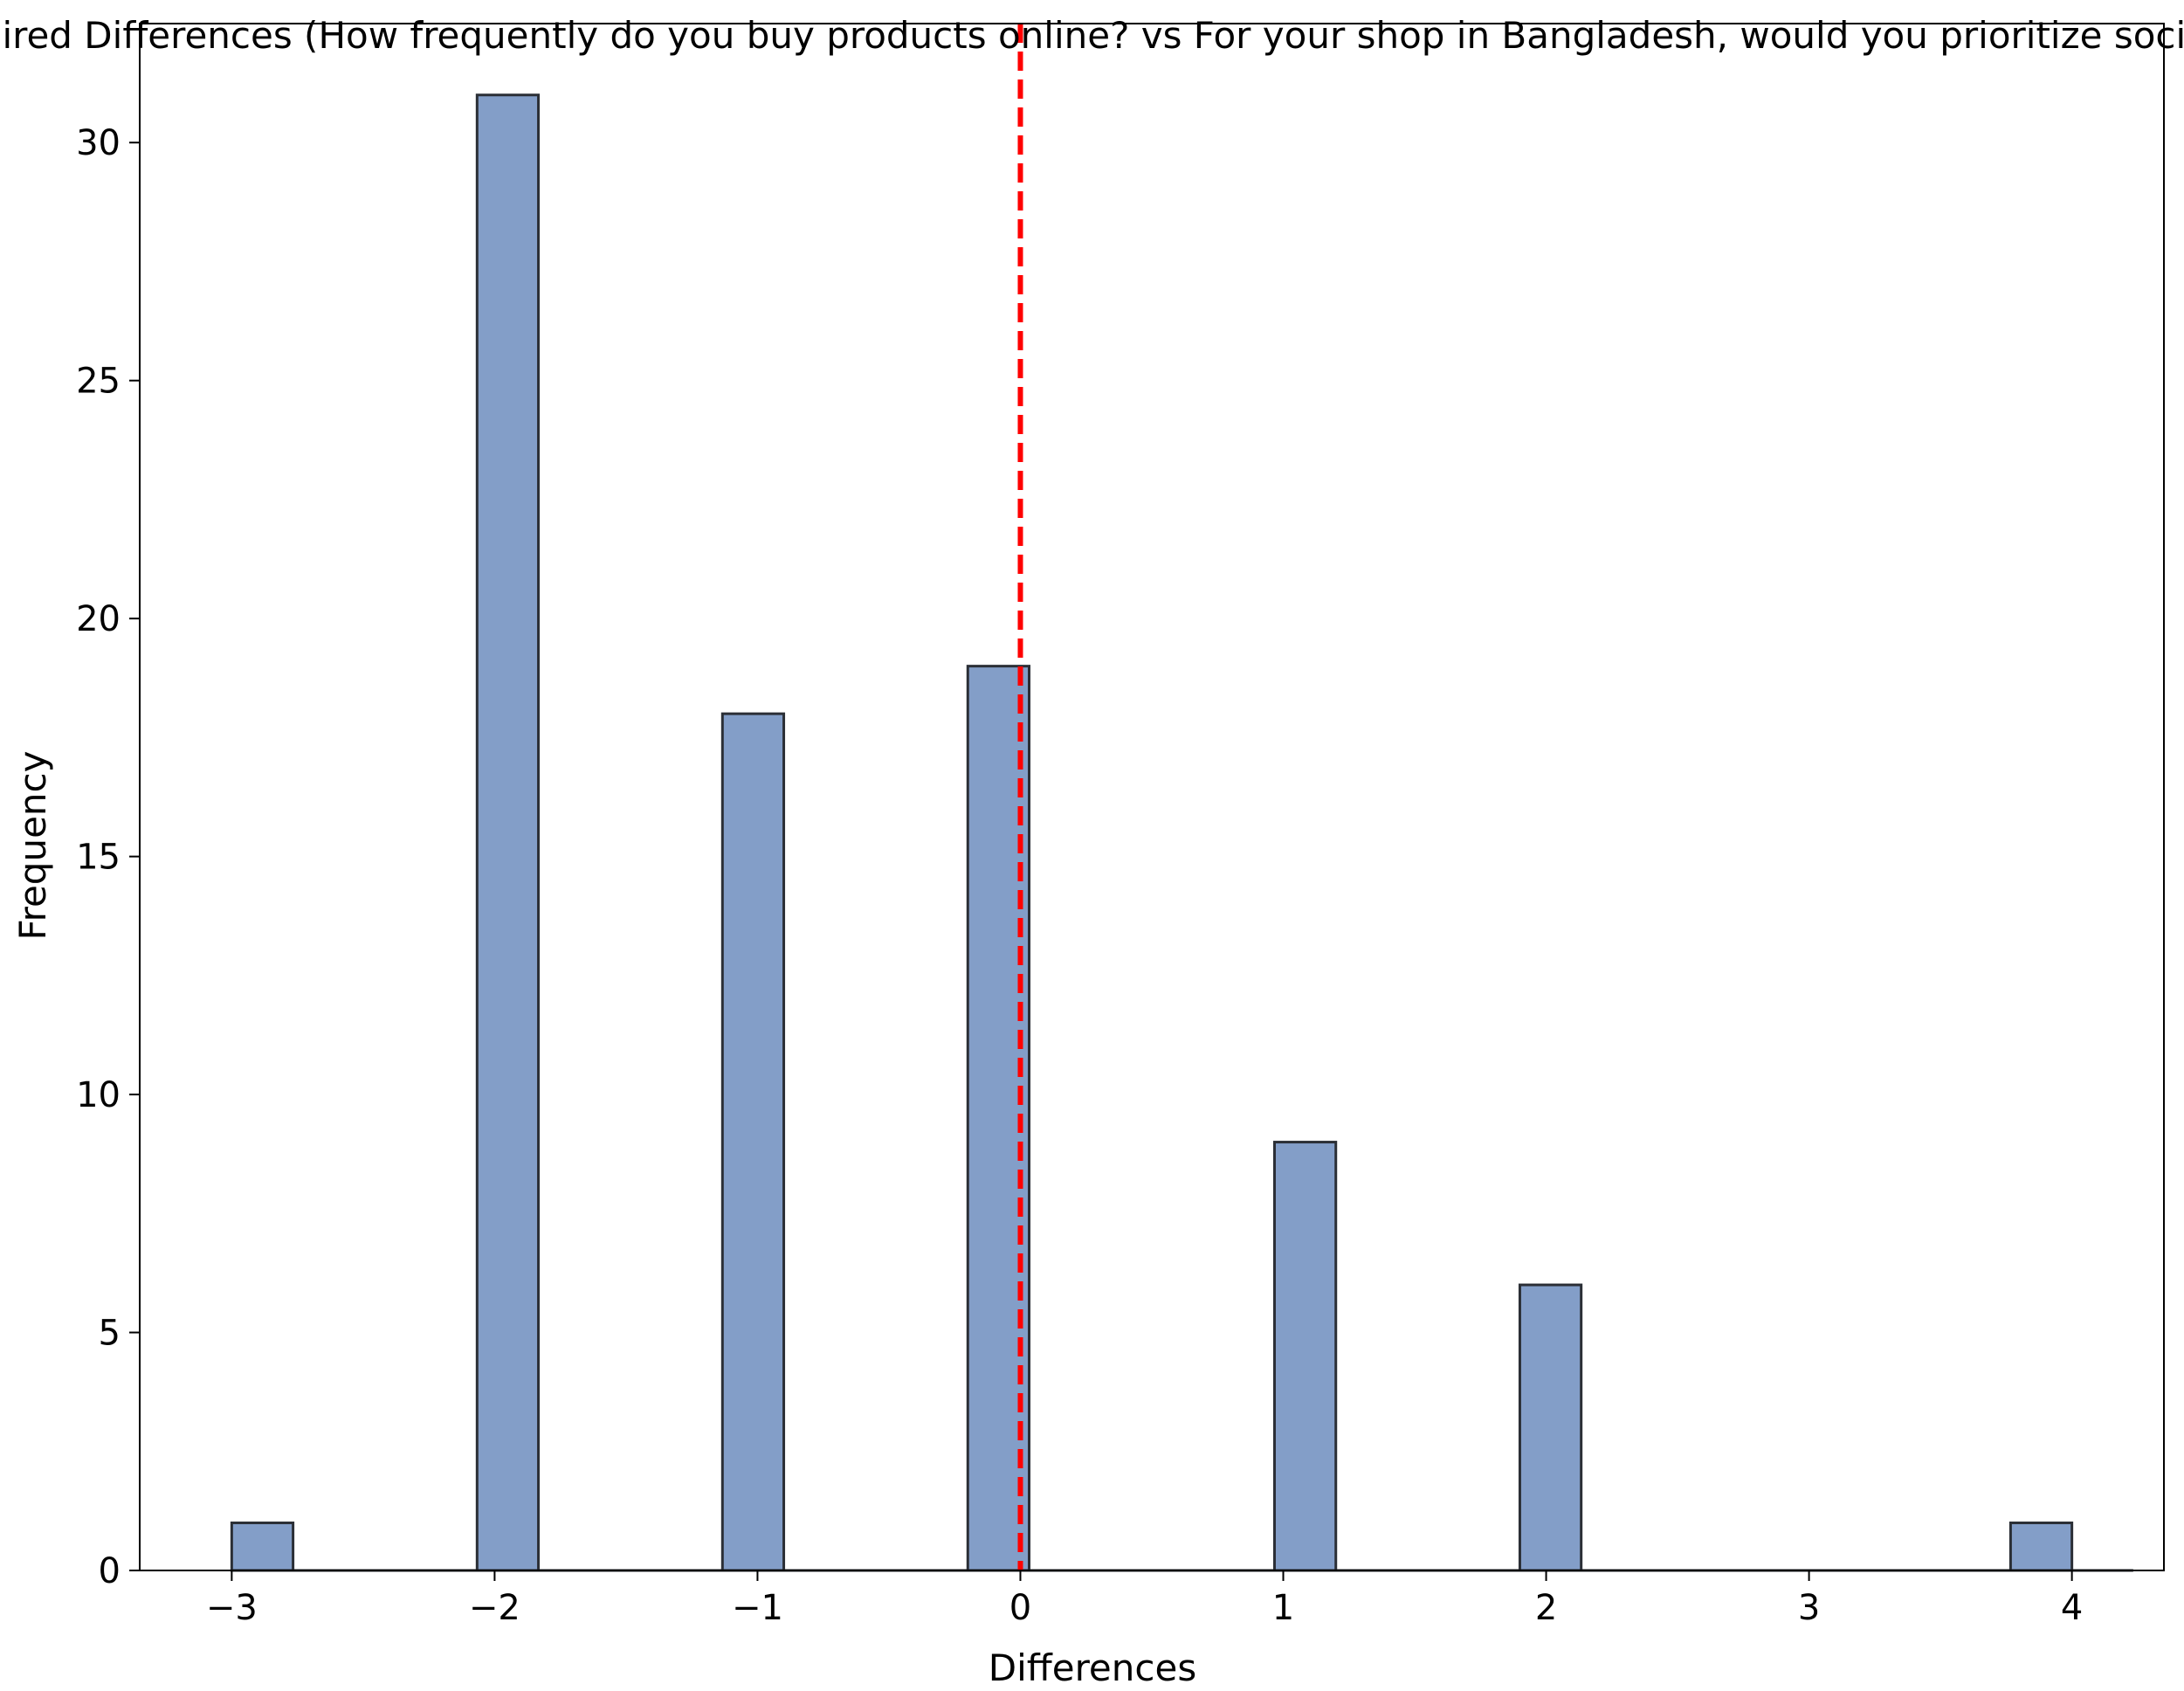  Describe the element at coordinates (98, 619) in the screenshot. I see `y-tick-label: 20` at that location.